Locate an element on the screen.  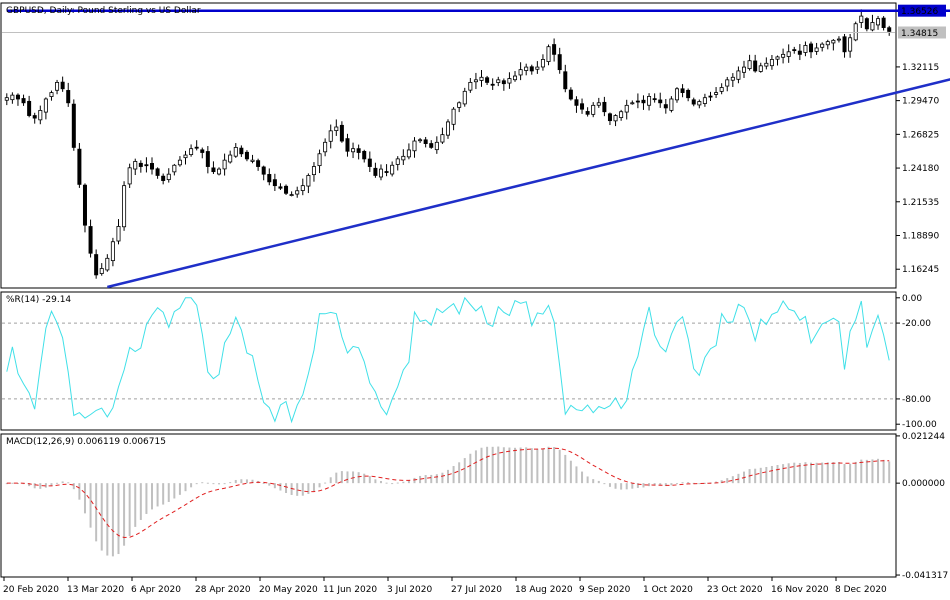
price-tick-label: 1.24180 is located at coordinates (920, 169).